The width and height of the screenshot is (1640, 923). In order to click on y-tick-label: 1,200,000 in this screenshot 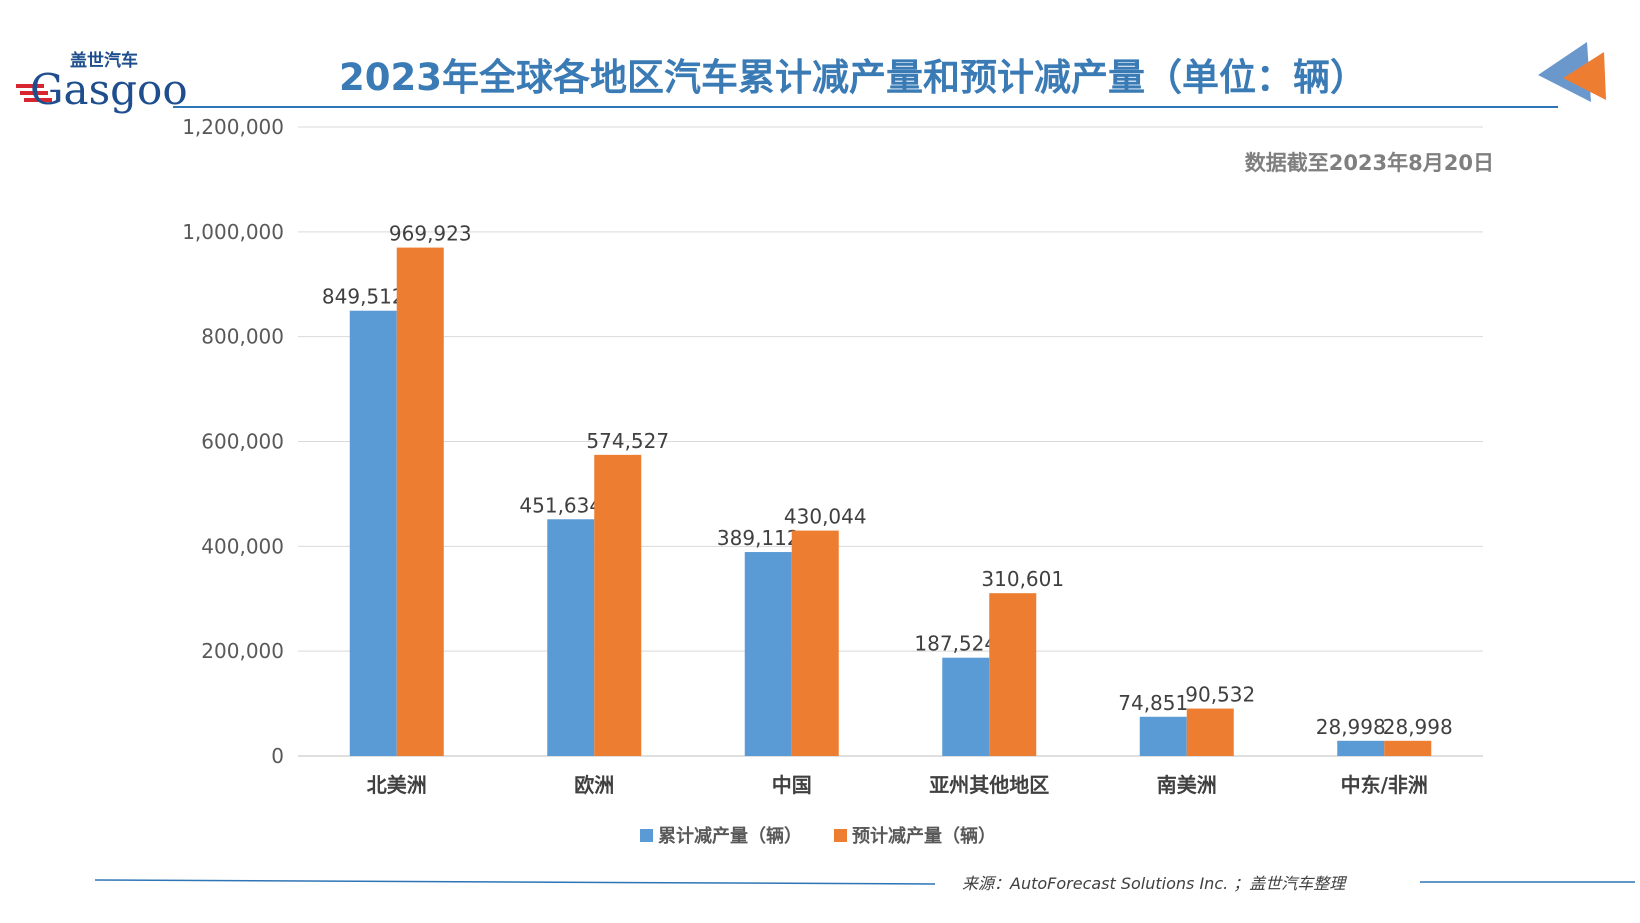, I will do `click(233, 127)`.